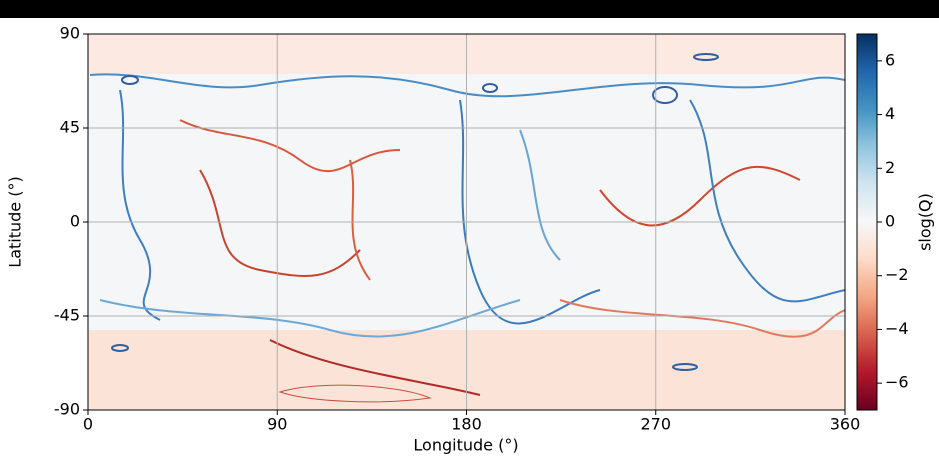 This screenshot has height=459, width=939. What do you see at coordinates (70, 33) in the screenshot?
I see `y-tick-label: 90` at bounding box center [70, 33].